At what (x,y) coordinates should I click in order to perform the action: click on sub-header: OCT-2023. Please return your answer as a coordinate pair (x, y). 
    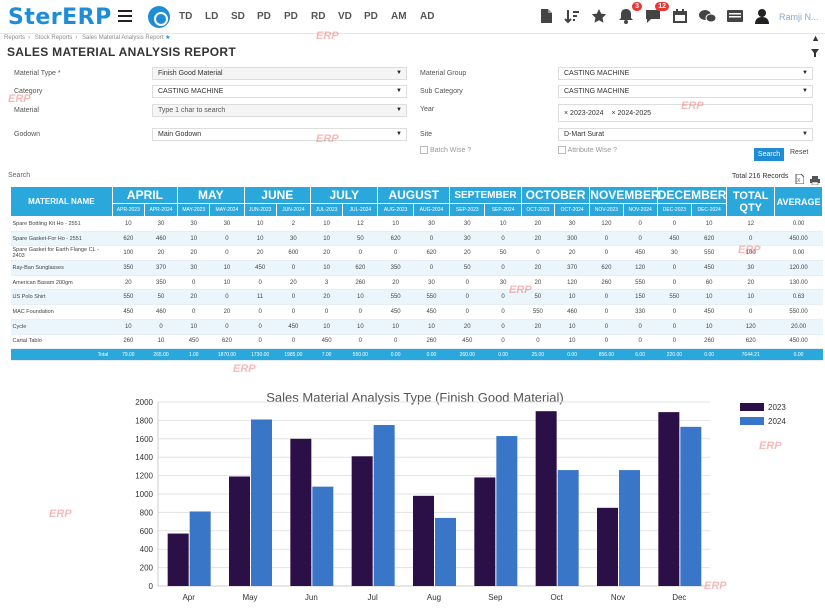
    Looking at the image, I should click on (537, 210).